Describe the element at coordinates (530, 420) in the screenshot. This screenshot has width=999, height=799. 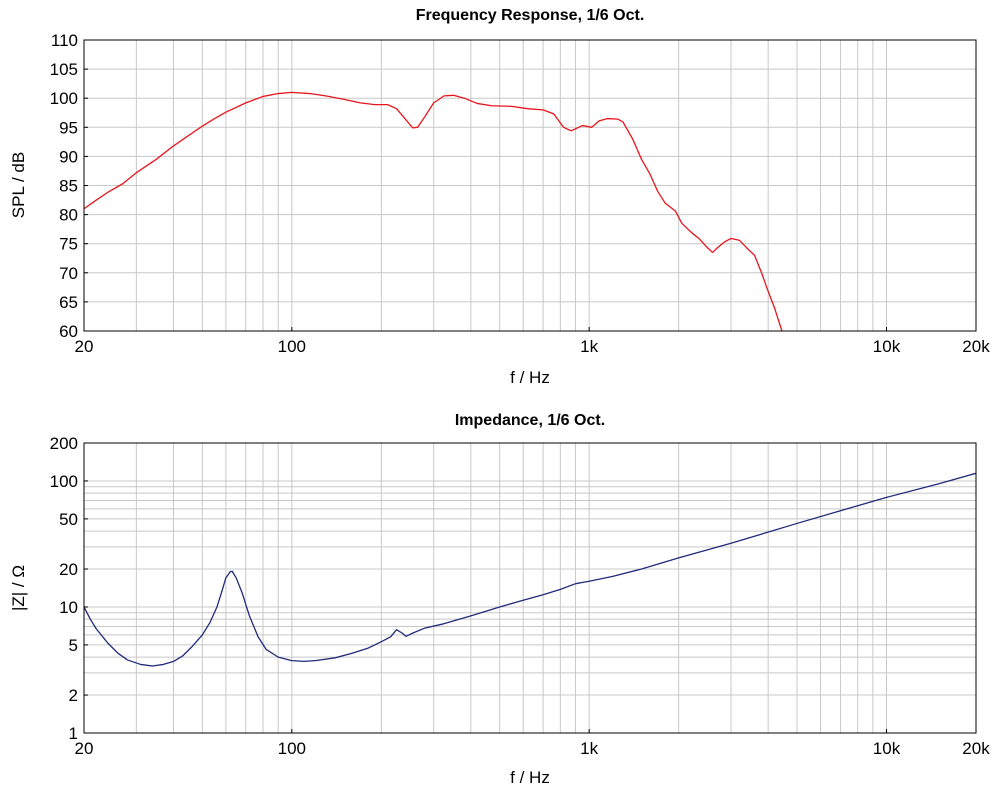
I see `chart-title: Impedance, 1/6 Oct.` at that location.